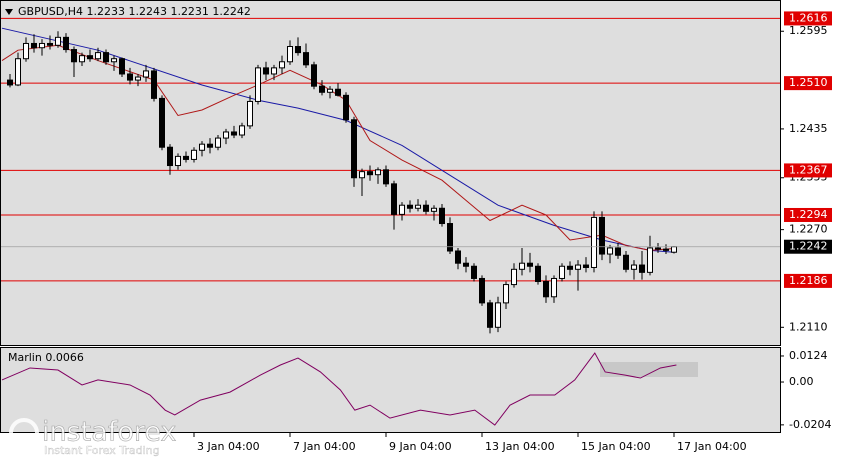  Describe the element at coordinates (808, 280) in the screenshot. I see `level-label: 1.2186` at that location.